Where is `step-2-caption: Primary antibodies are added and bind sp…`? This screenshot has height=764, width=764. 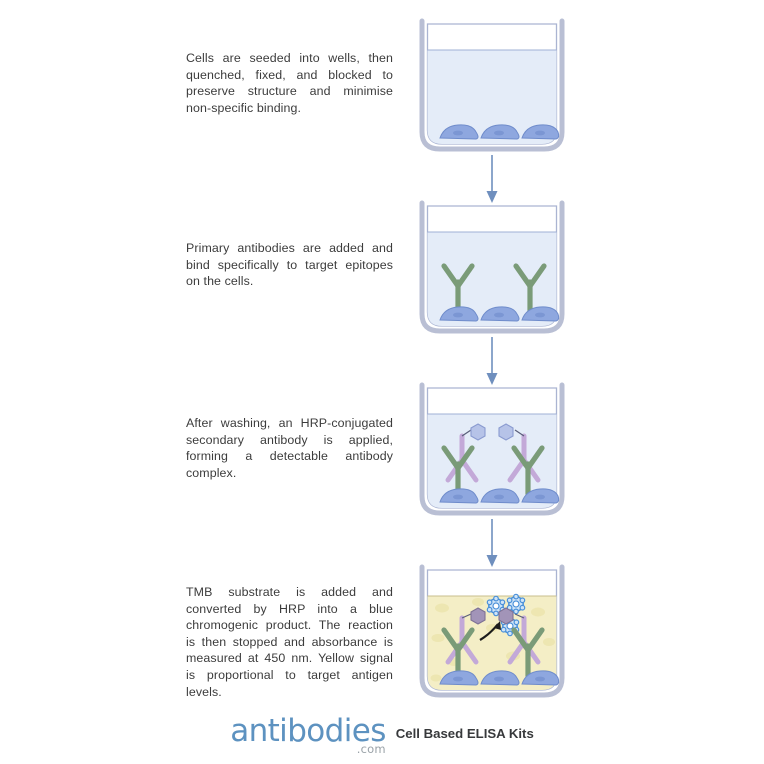
step-2-caption: Primary antibodies are added and bind sp… is located at coordinates (289, 265).